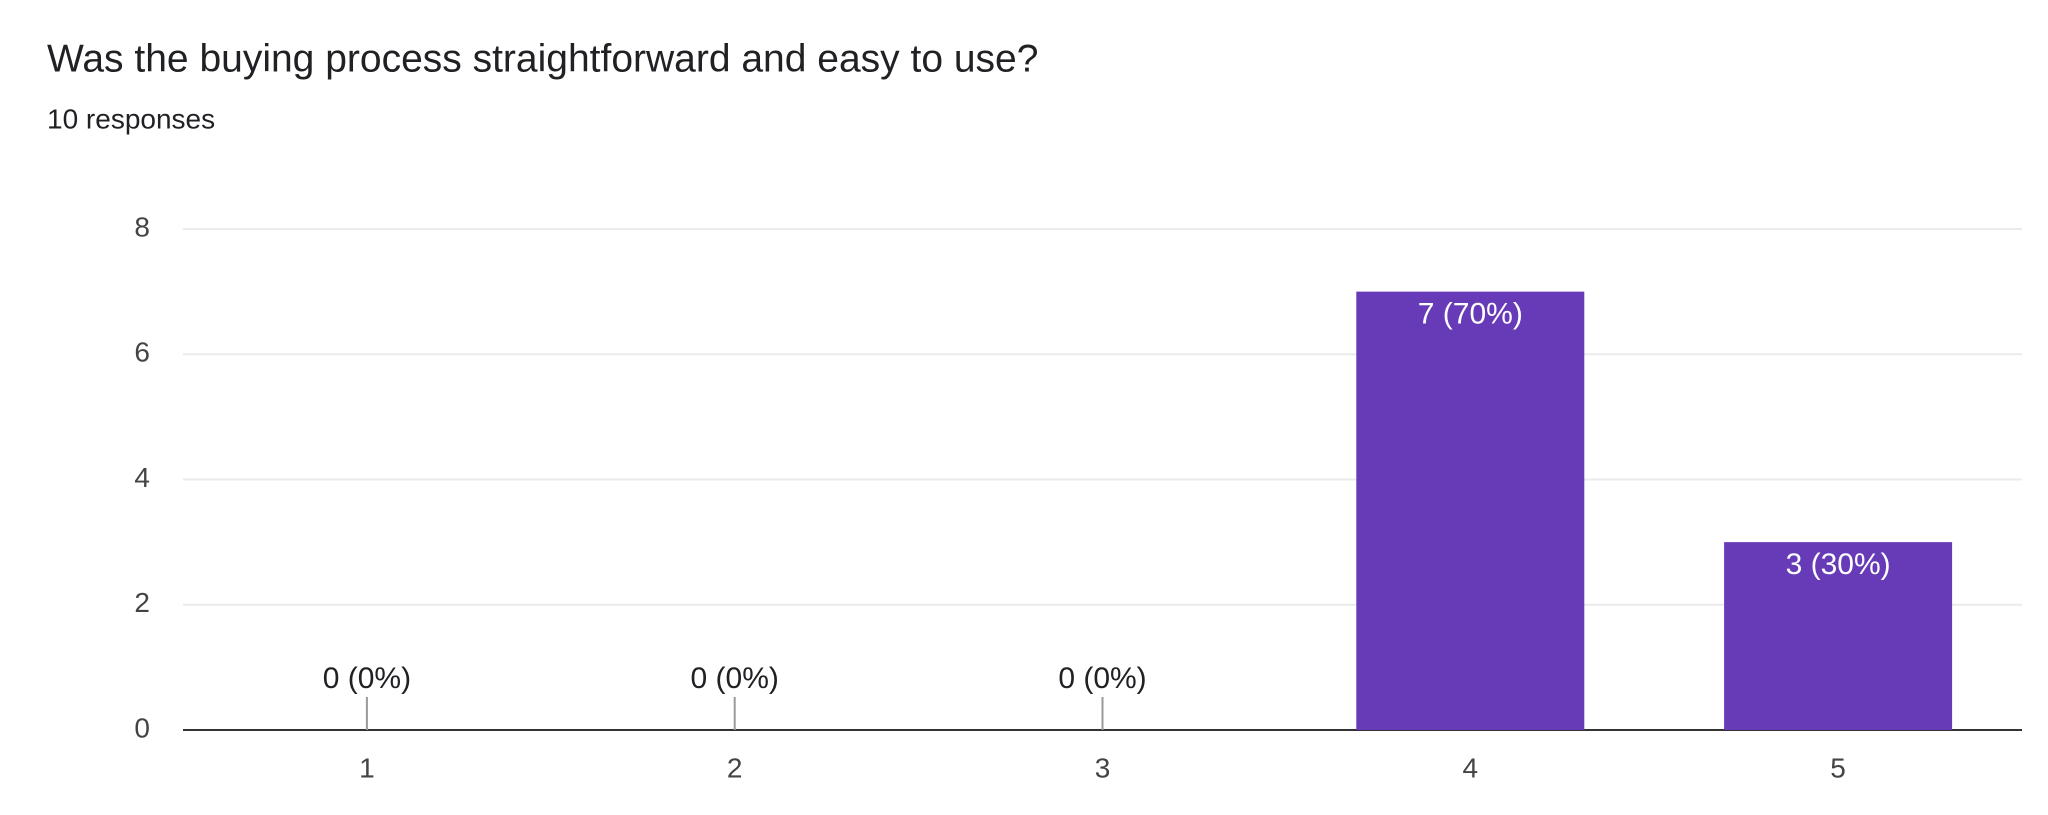 The image size is (2048, 815). Describe the element at coordinates (142, 352) in the screenshot. I see `y-tick-label: 6` at that location.